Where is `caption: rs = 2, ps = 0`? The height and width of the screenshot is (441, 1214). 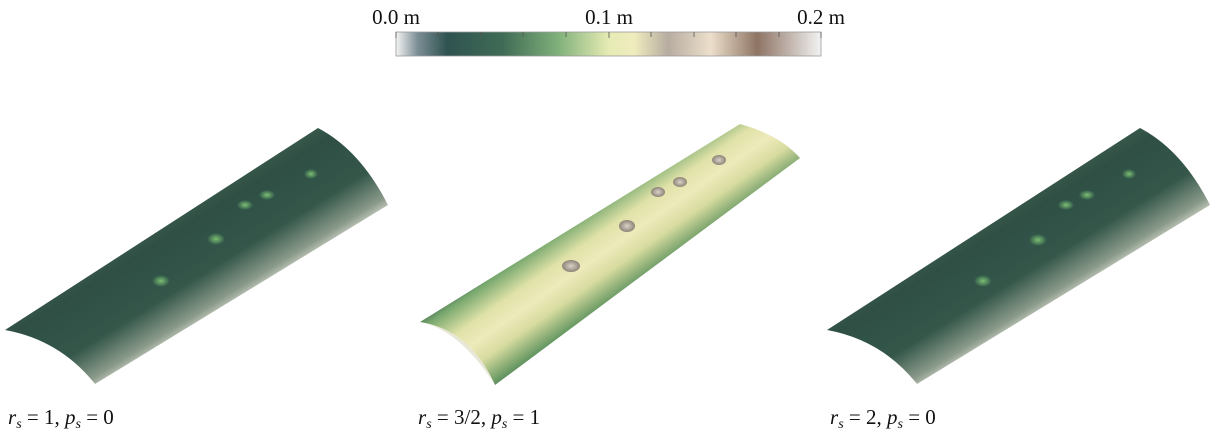
caption: rs = 2, ps = 0 is located at coordinates (883, 418).